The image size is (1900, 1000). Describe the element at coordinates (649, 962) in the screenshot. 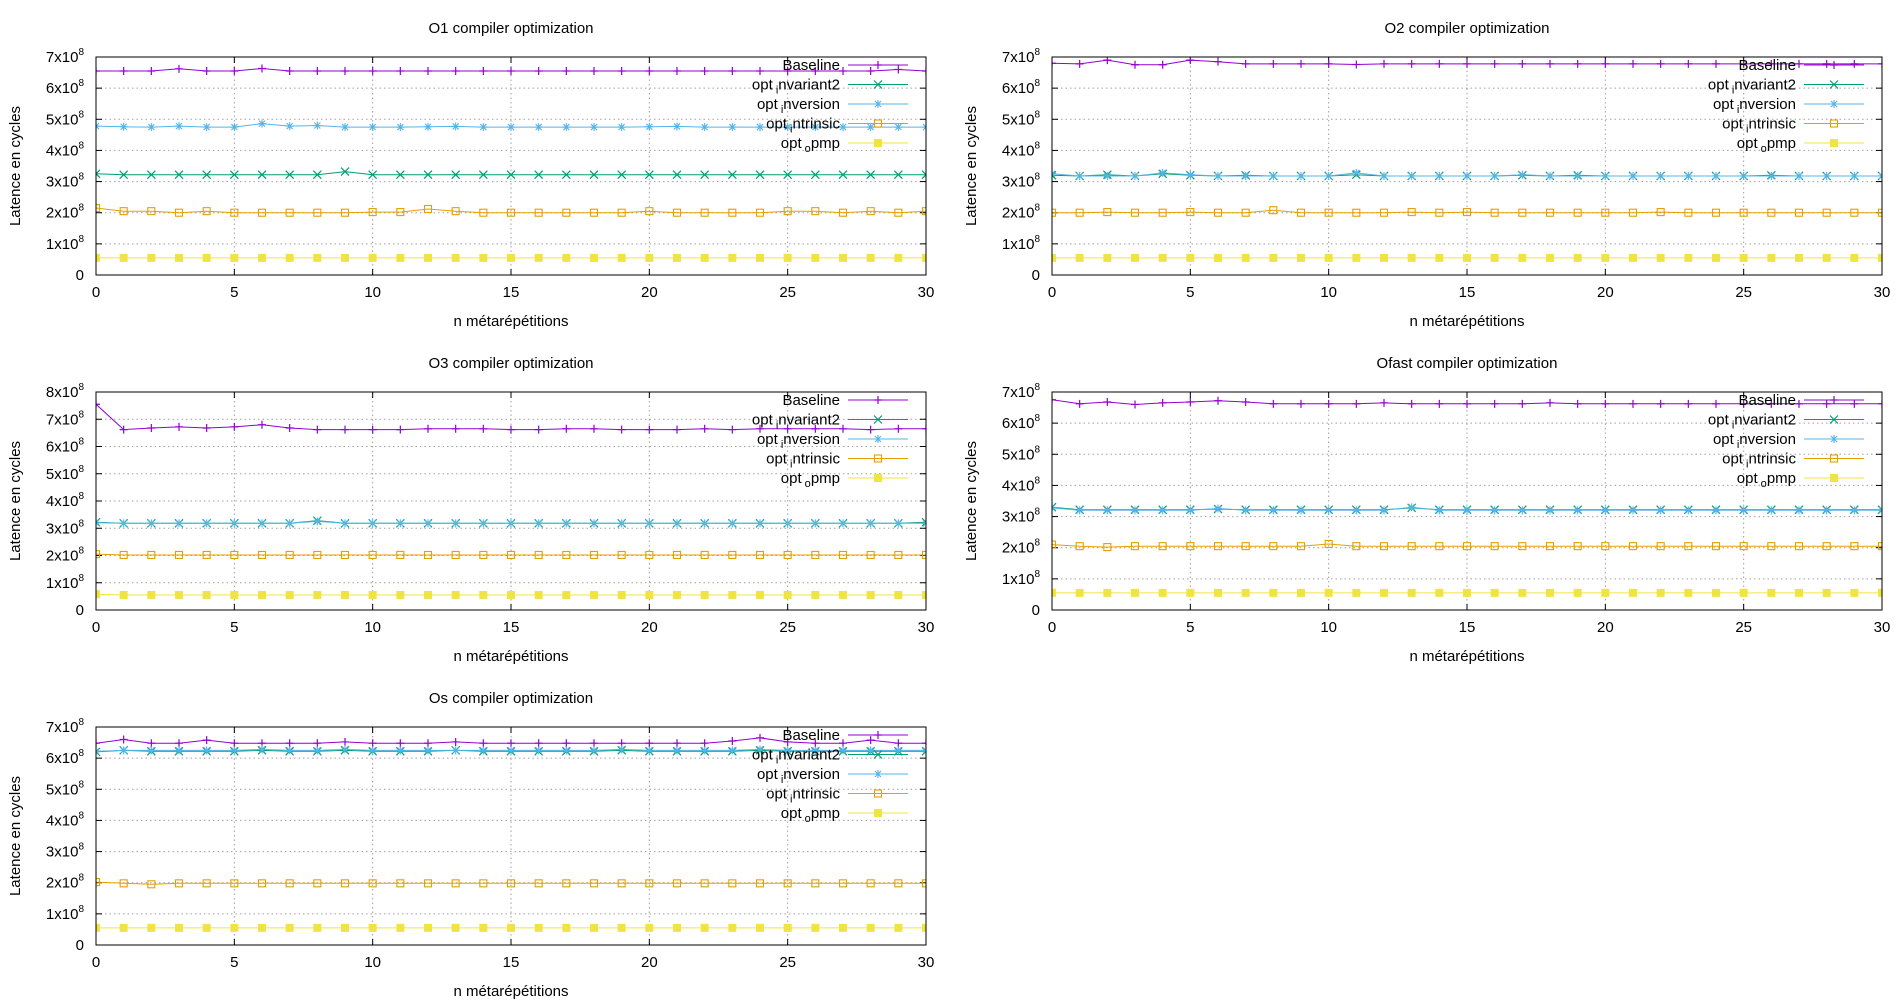

I see `x-tick-label: 20` at that location.